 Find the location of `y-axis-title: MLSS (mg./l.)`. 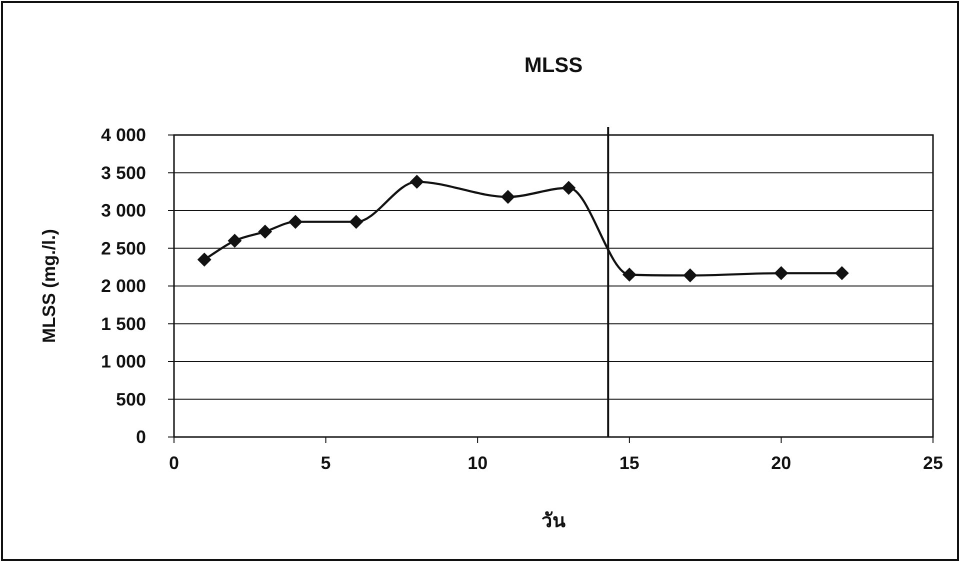

y-axis-title: MLSS (mg./l.) is located at coordinates (49, 286).